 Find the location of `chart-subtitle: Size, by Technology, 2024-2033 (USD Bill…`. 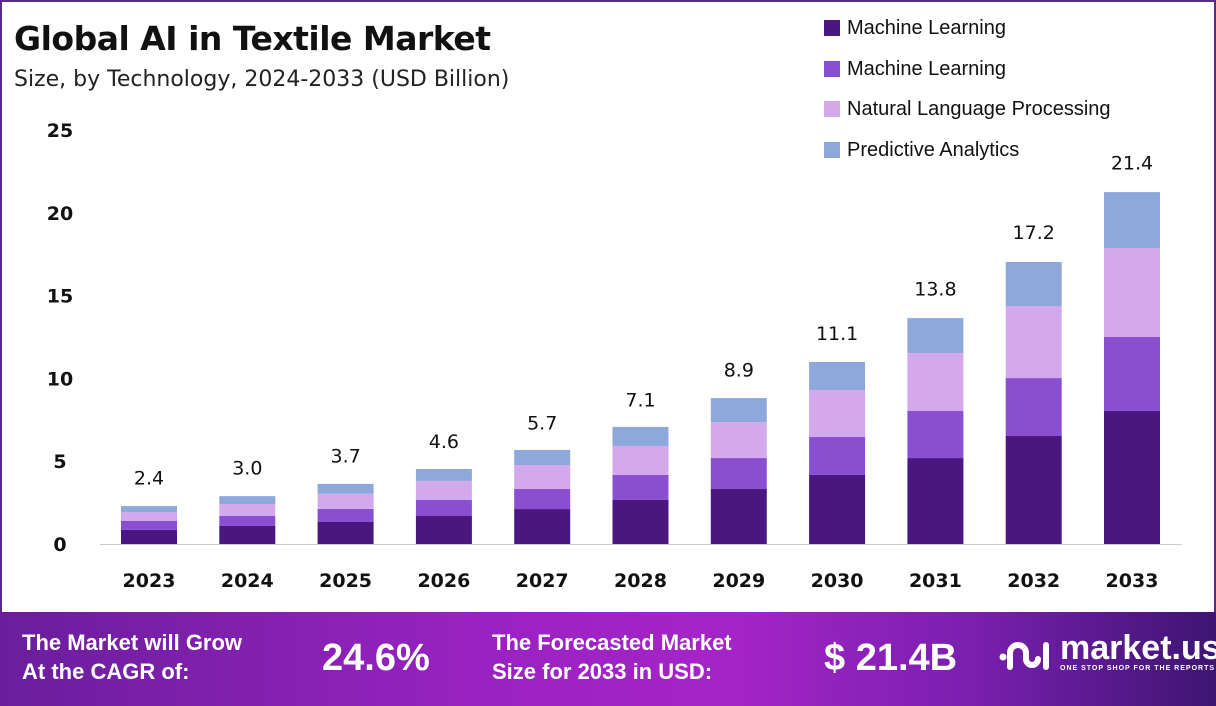

chart-subtitle: Size, by Technology, 2024-2033 (USD Bill… is located at coordinates (262, 79).